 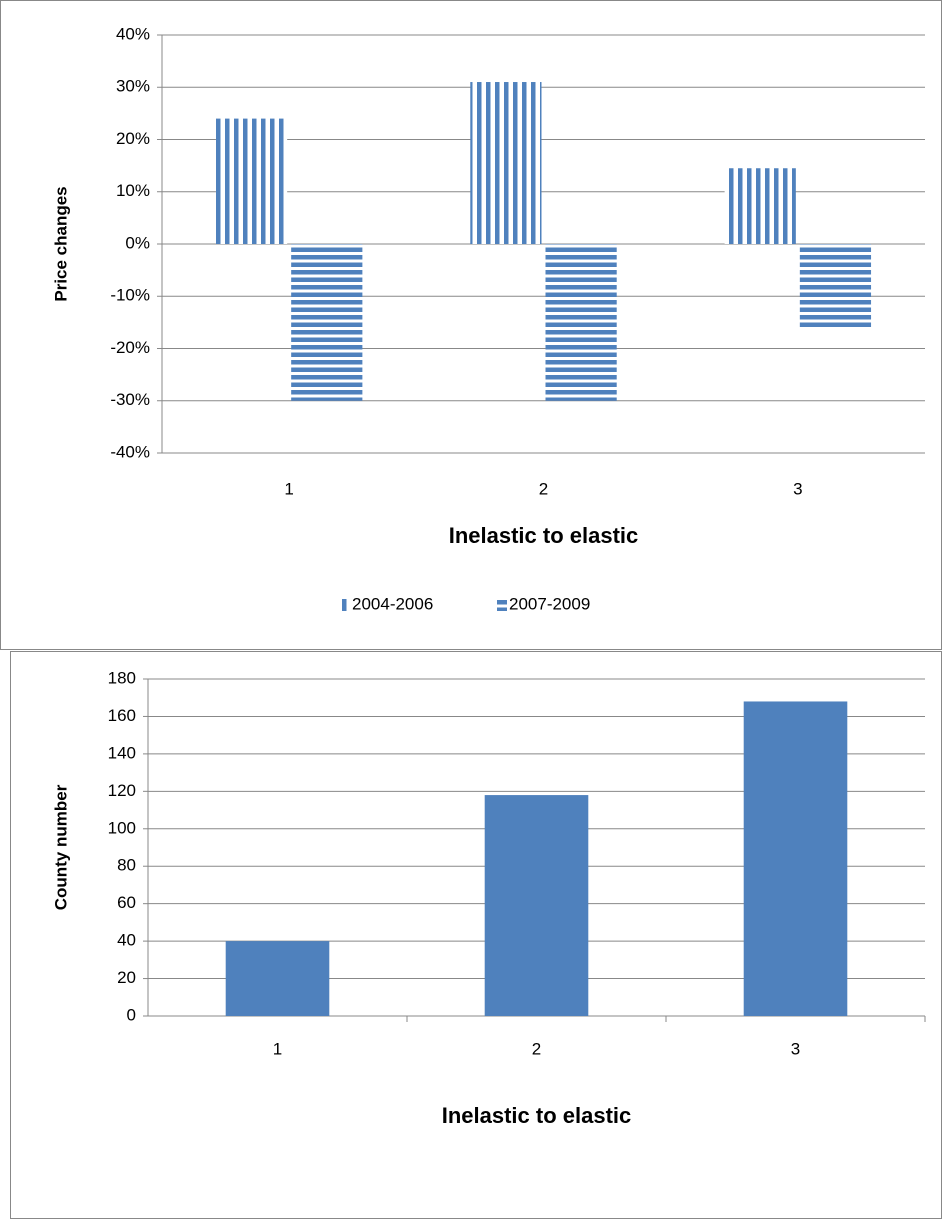 What do you see at coordinates (130, 451) in the screenshot?
I see `y-tick-label: -40%` at bounding box center [130, 451].